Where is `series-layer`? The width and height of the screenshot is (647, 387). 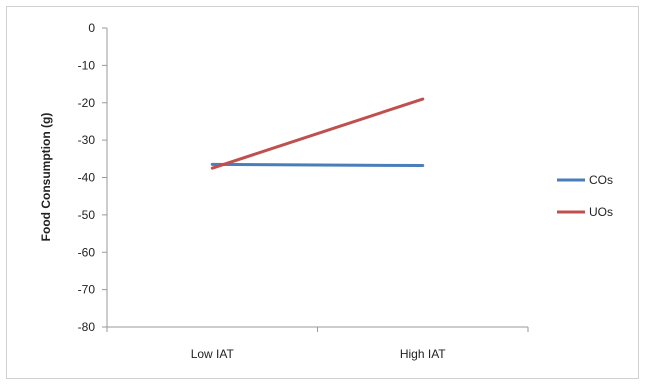 series-layer is located at coordinates (317, 133).